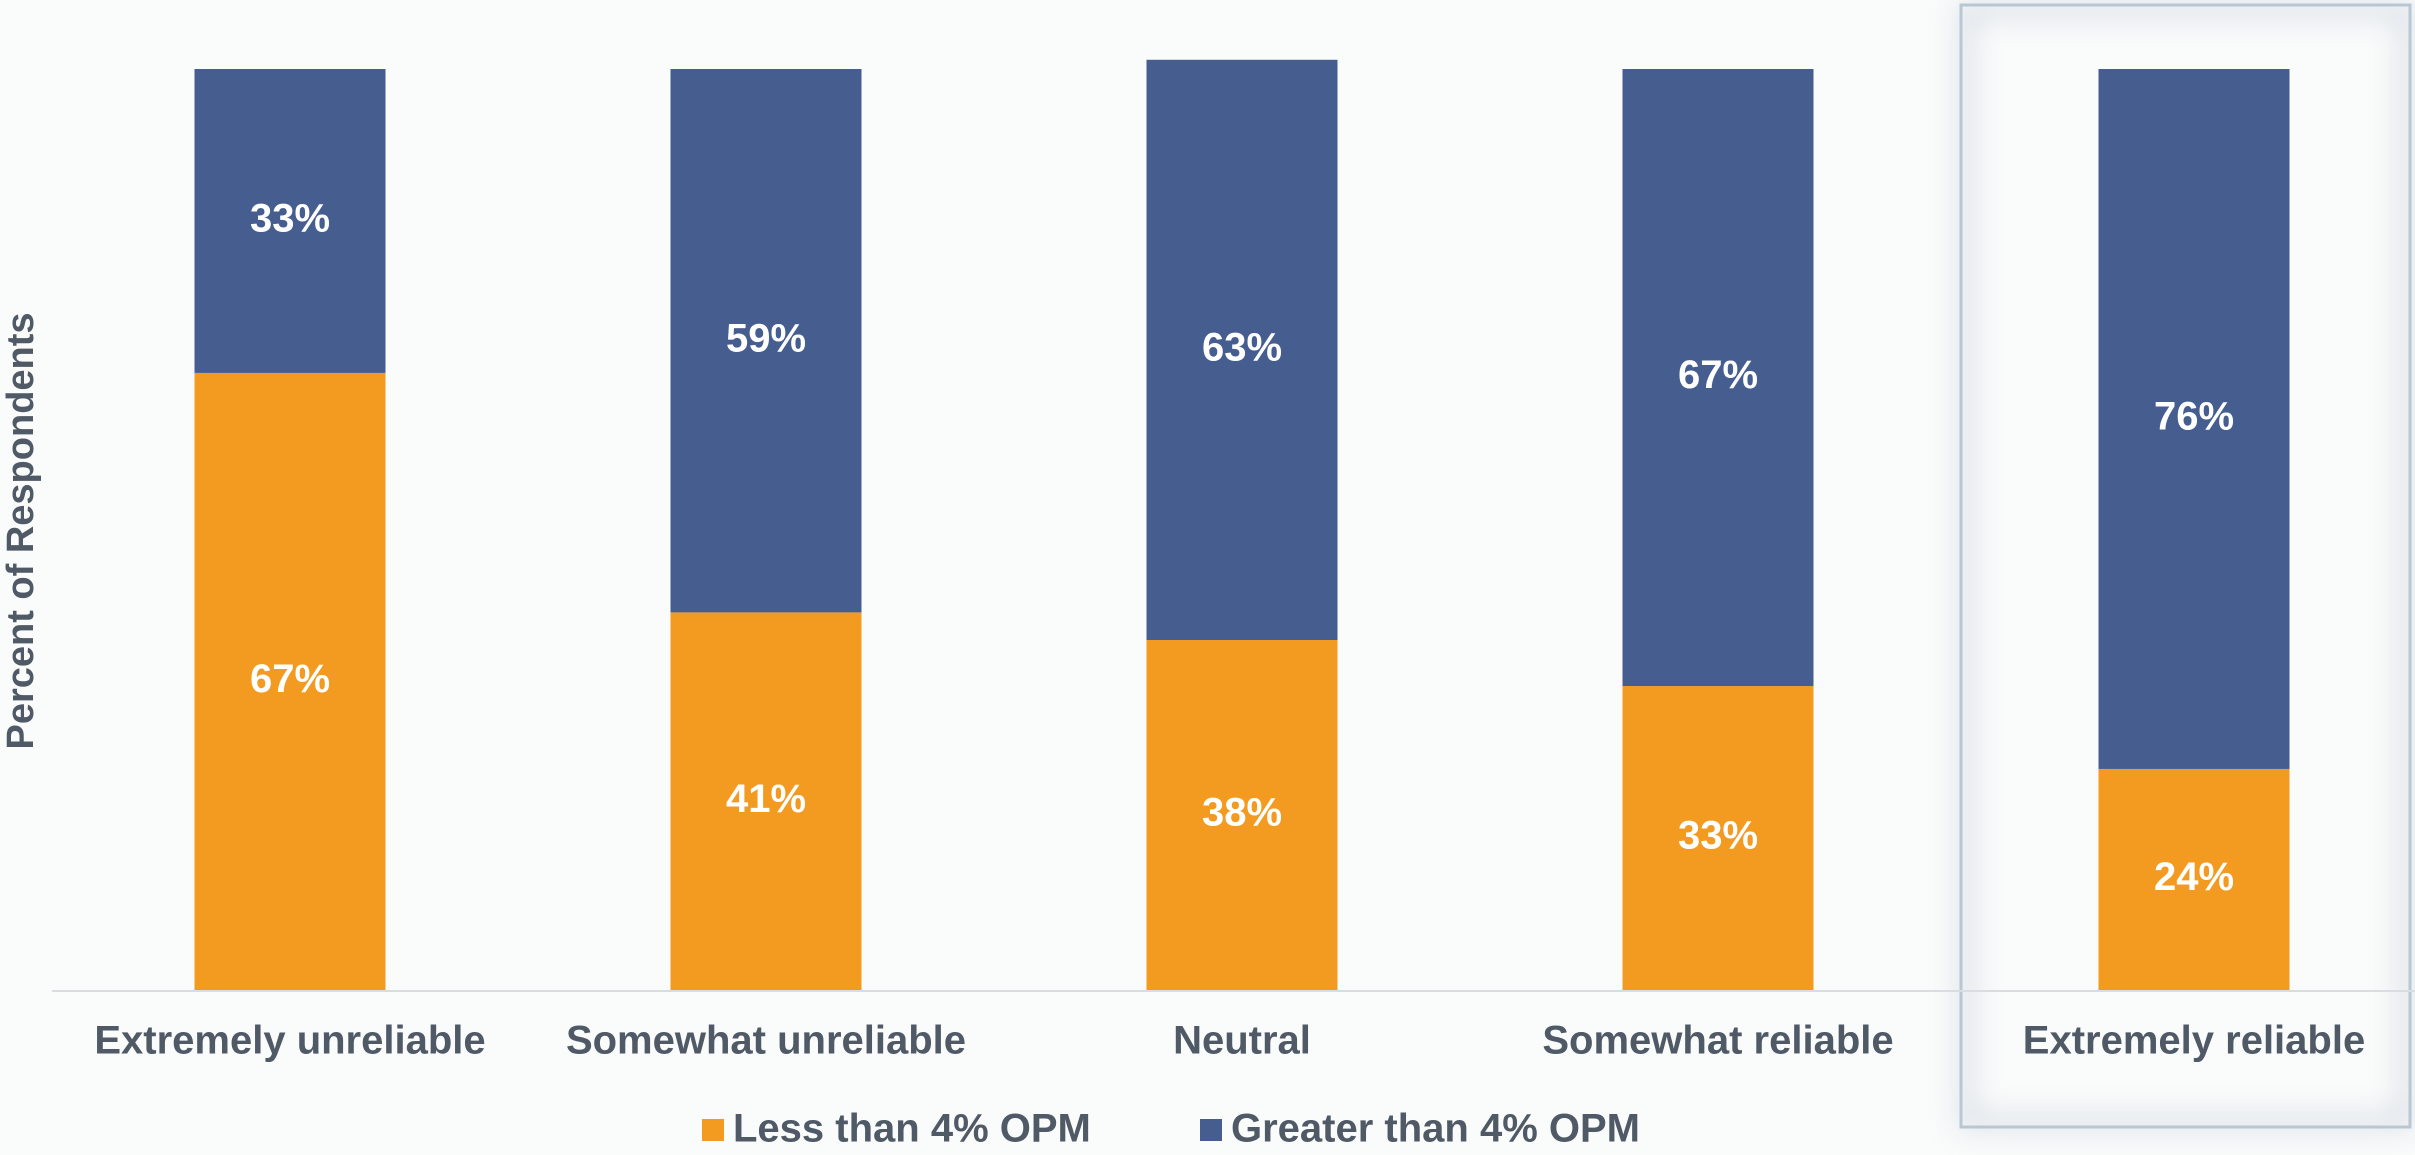  I want to click on legend-label: Greater than 4% OPM, so click(1435, 1129).